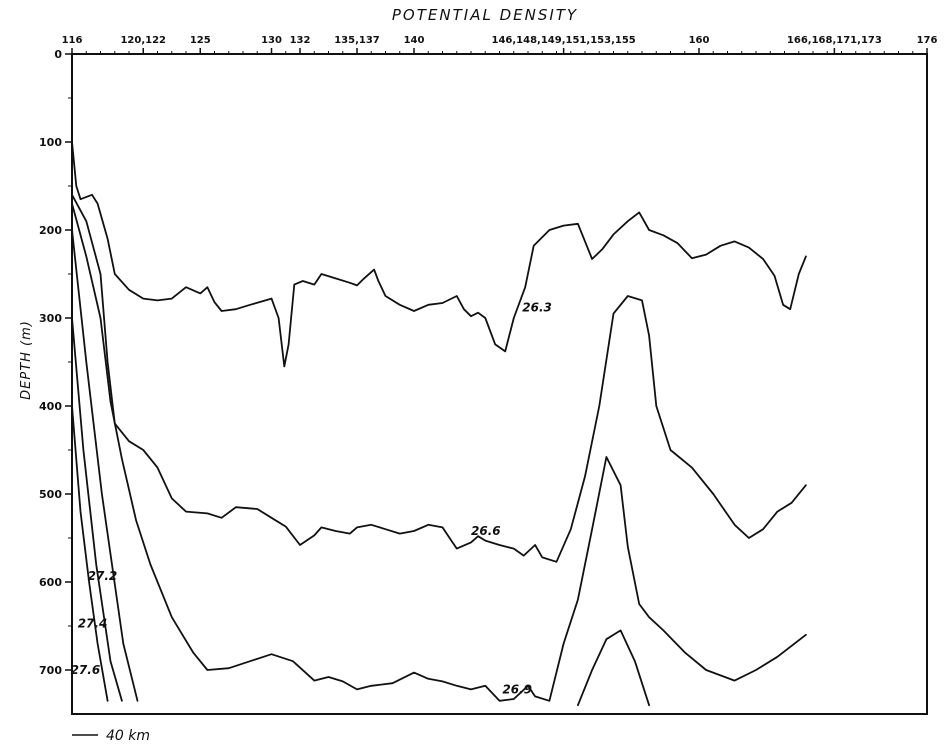 This screenshot has height=749, width=946. Describe the element at coordinates (50, 494) in the screenshot. I see `depth-tick-label-500: 500` at that location.